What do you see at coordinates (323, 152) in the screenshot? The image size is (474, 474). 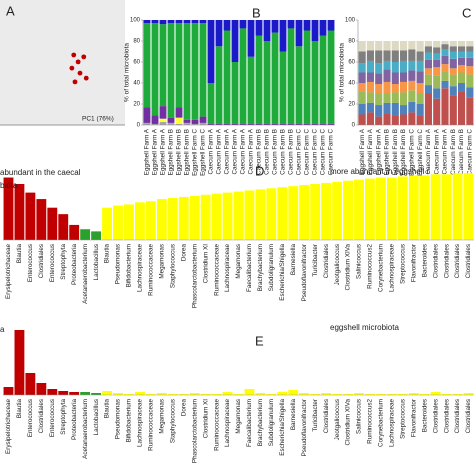 I see `x-tick-label: Caecum Farm C` at bounding box center [323, 152].